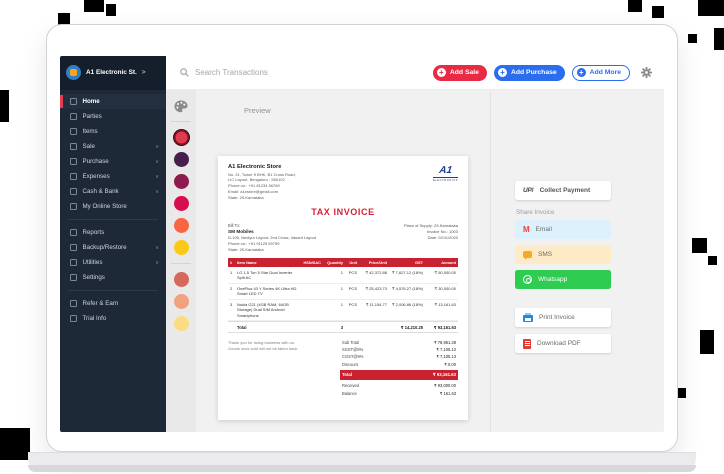  Describe the element at coordinates (444, 327) in the screenshot. I see `total-amount: ₹ 93,161.63` at that location.